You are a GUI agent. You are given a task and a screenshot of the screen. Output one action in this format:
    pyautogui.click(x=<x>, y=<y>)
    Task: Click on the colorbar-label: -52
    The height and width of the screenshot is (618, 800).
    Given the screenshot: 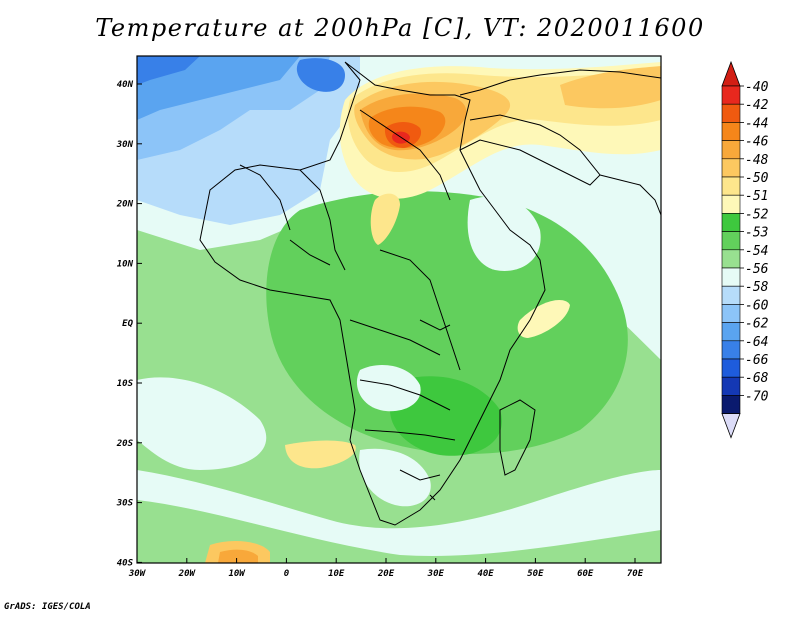 What is the action you would take?
    pyautogui.click(x=757, y=214)
    